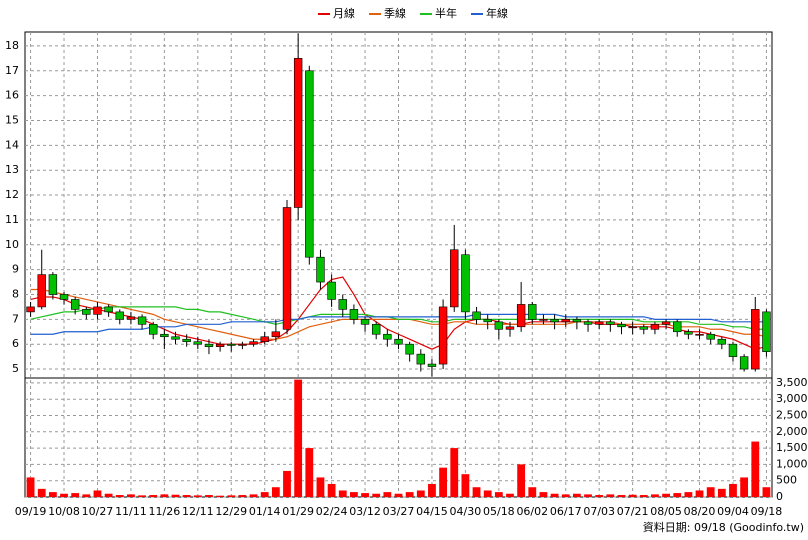  Describe the element at coordinates (12, 244) in the screenshot. I see `y-tick-label: 10` at that location.